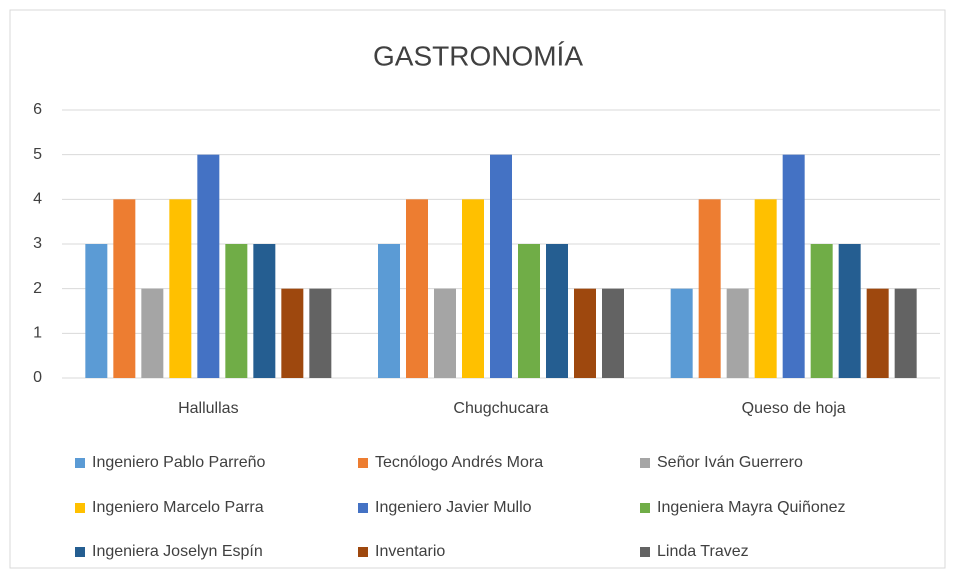 This screenshot has width=956, height=579. I want to click on legend-label: Linda Travez, so click(703, 551).